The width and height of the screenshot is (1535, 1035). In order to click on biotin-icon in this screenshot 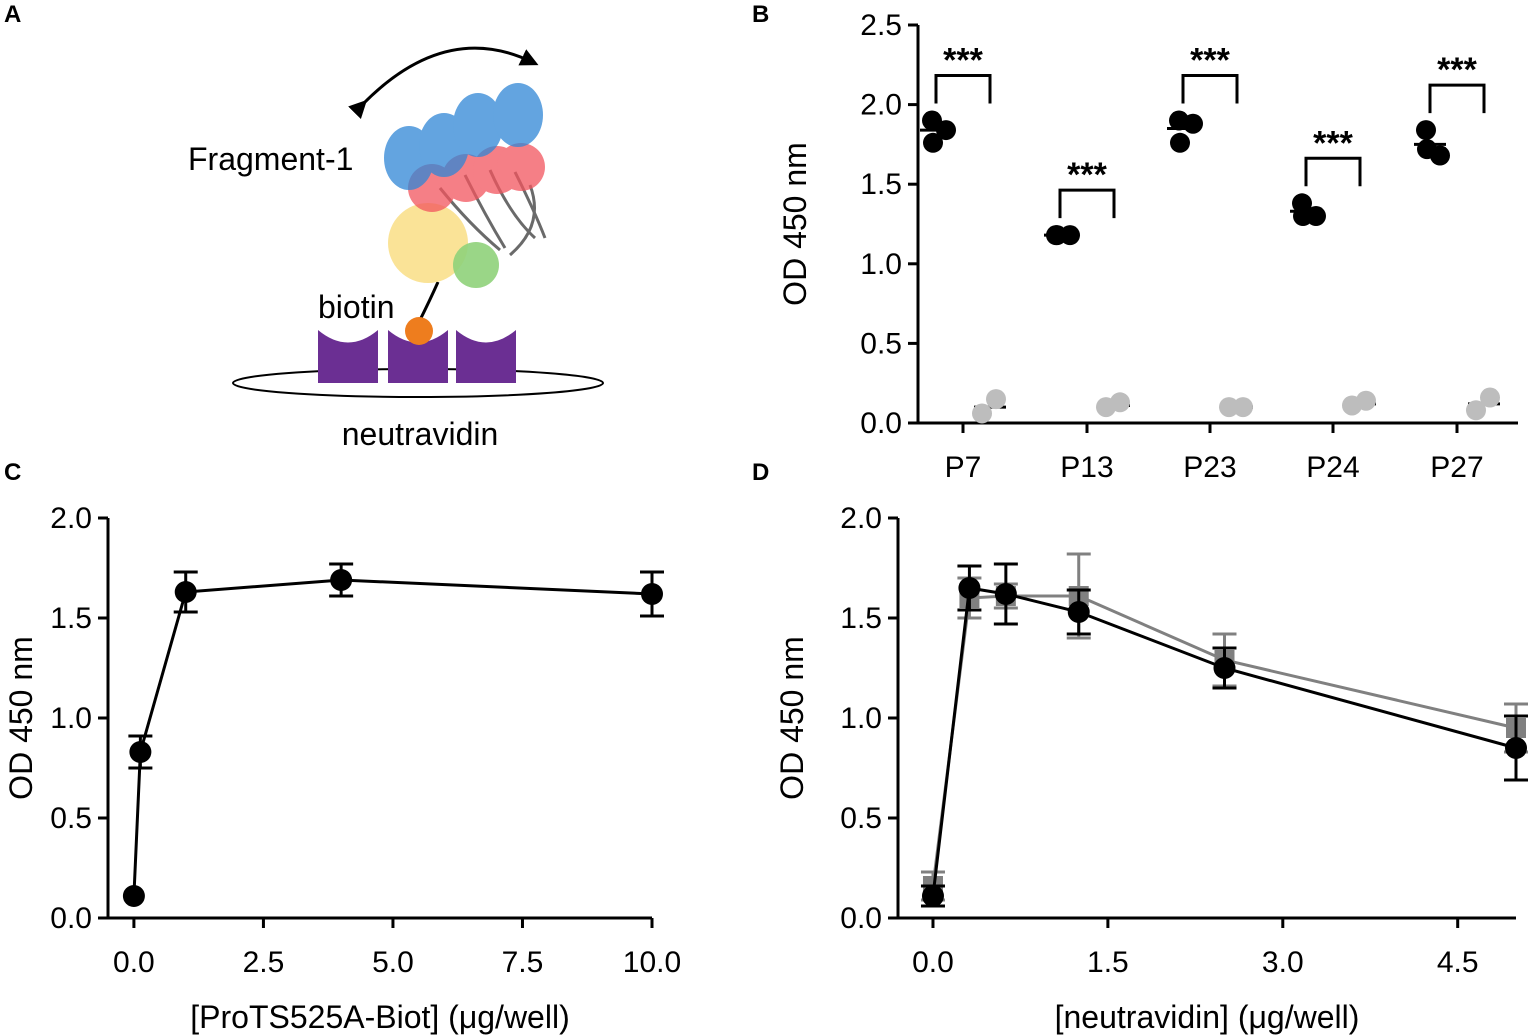, I will do `click(419, 331)`.